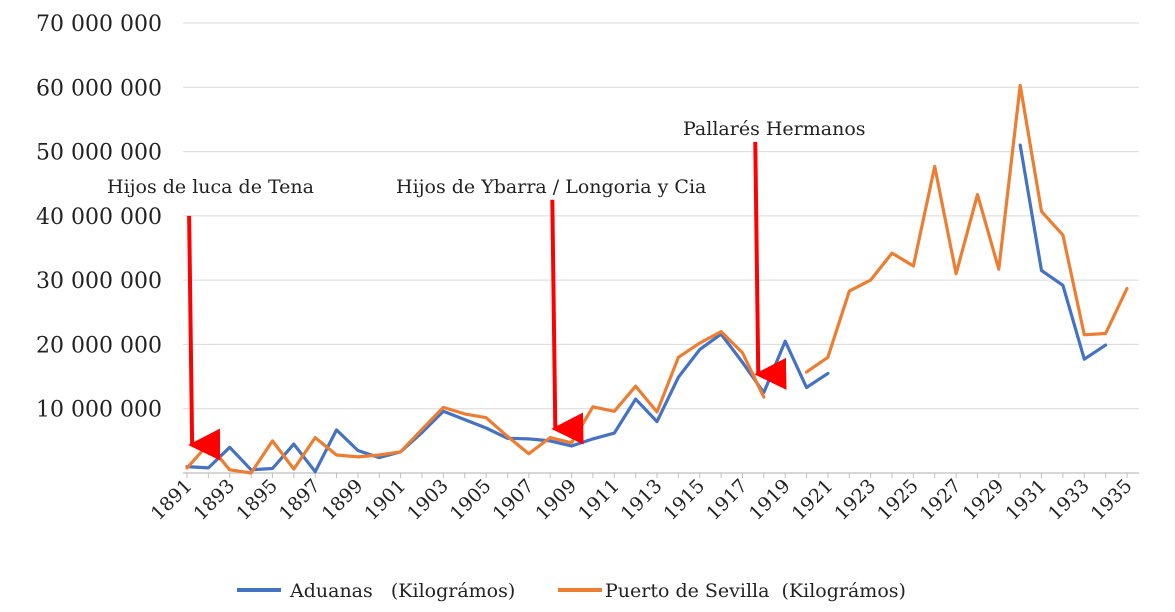 The image size is (1175, 612). I want to click on x-tick-label: 1925, so click(898, 500).